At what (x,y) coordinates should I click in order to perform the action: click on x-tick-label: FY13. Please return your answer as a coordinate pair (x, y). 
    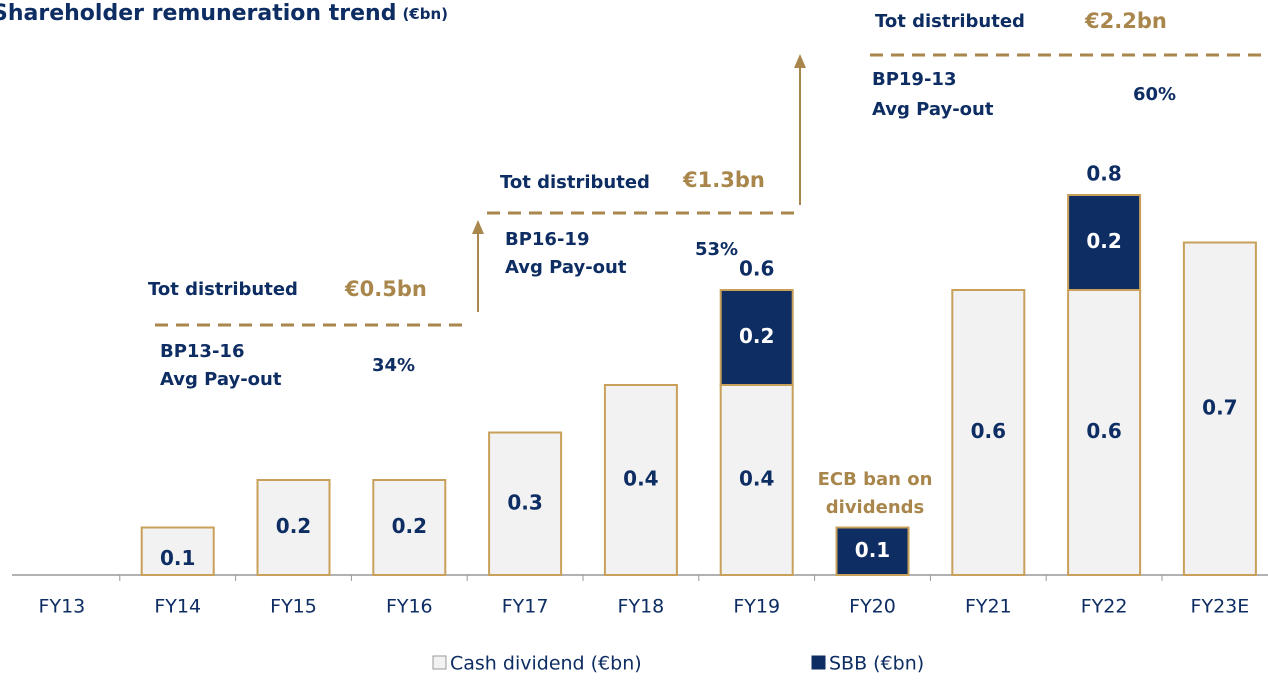
    Looking at the image, I should click on (62, 607).